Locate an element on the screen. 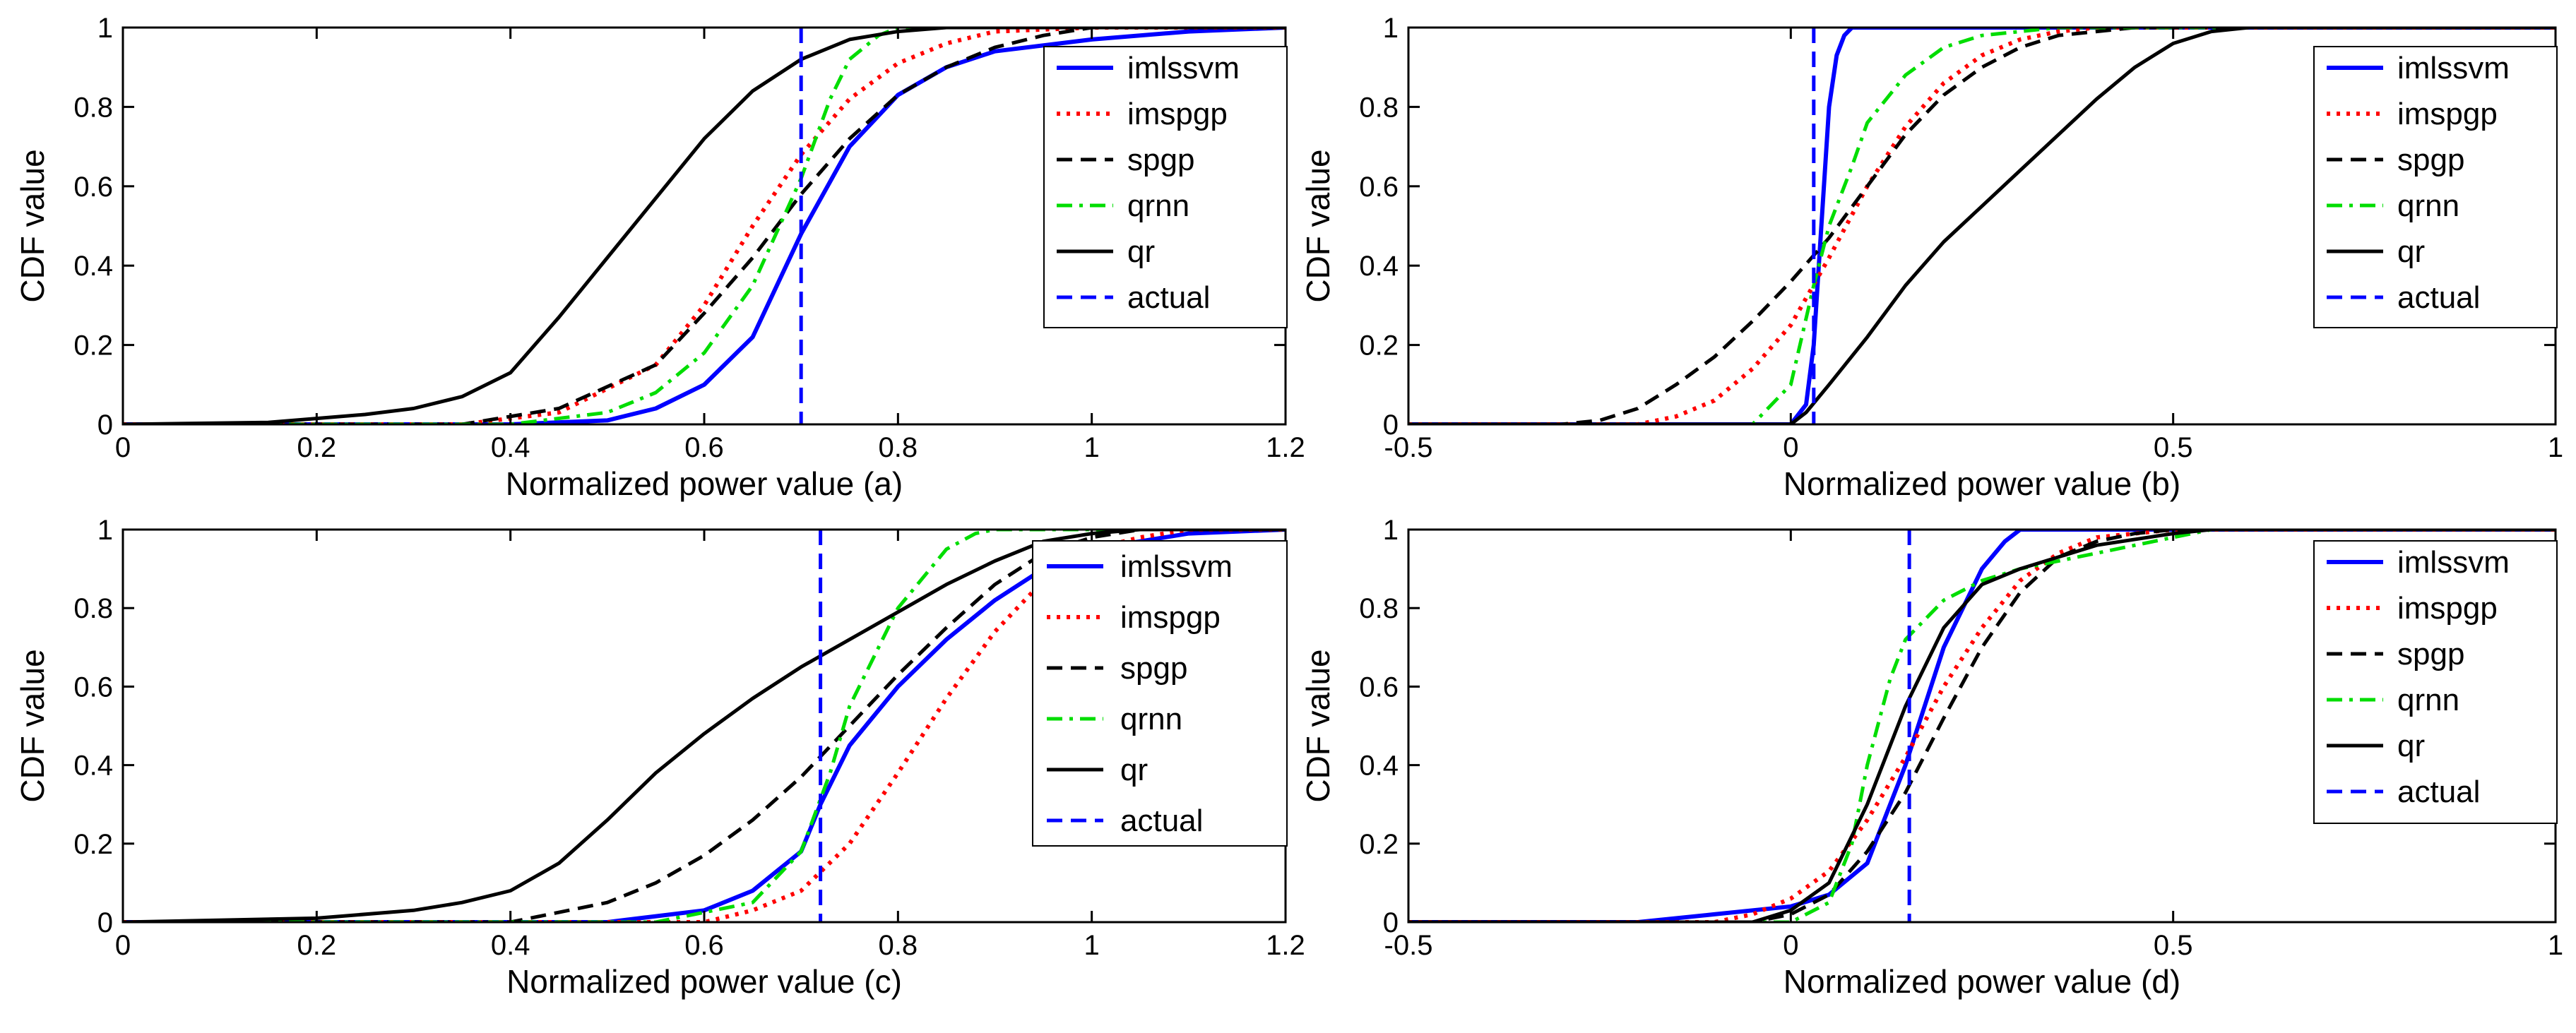 This screenshot has height=1033, width=2576. x-axis-label: Normalized power value (d) is located at coordinates (1981, 981).